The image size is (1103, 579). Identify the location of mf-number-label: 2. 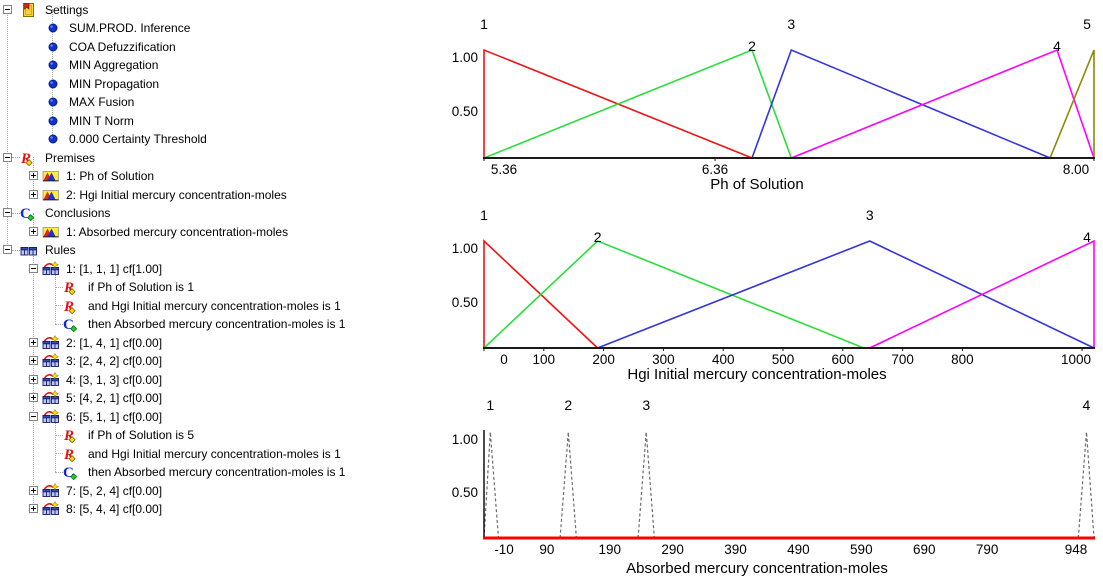
(752, 46).